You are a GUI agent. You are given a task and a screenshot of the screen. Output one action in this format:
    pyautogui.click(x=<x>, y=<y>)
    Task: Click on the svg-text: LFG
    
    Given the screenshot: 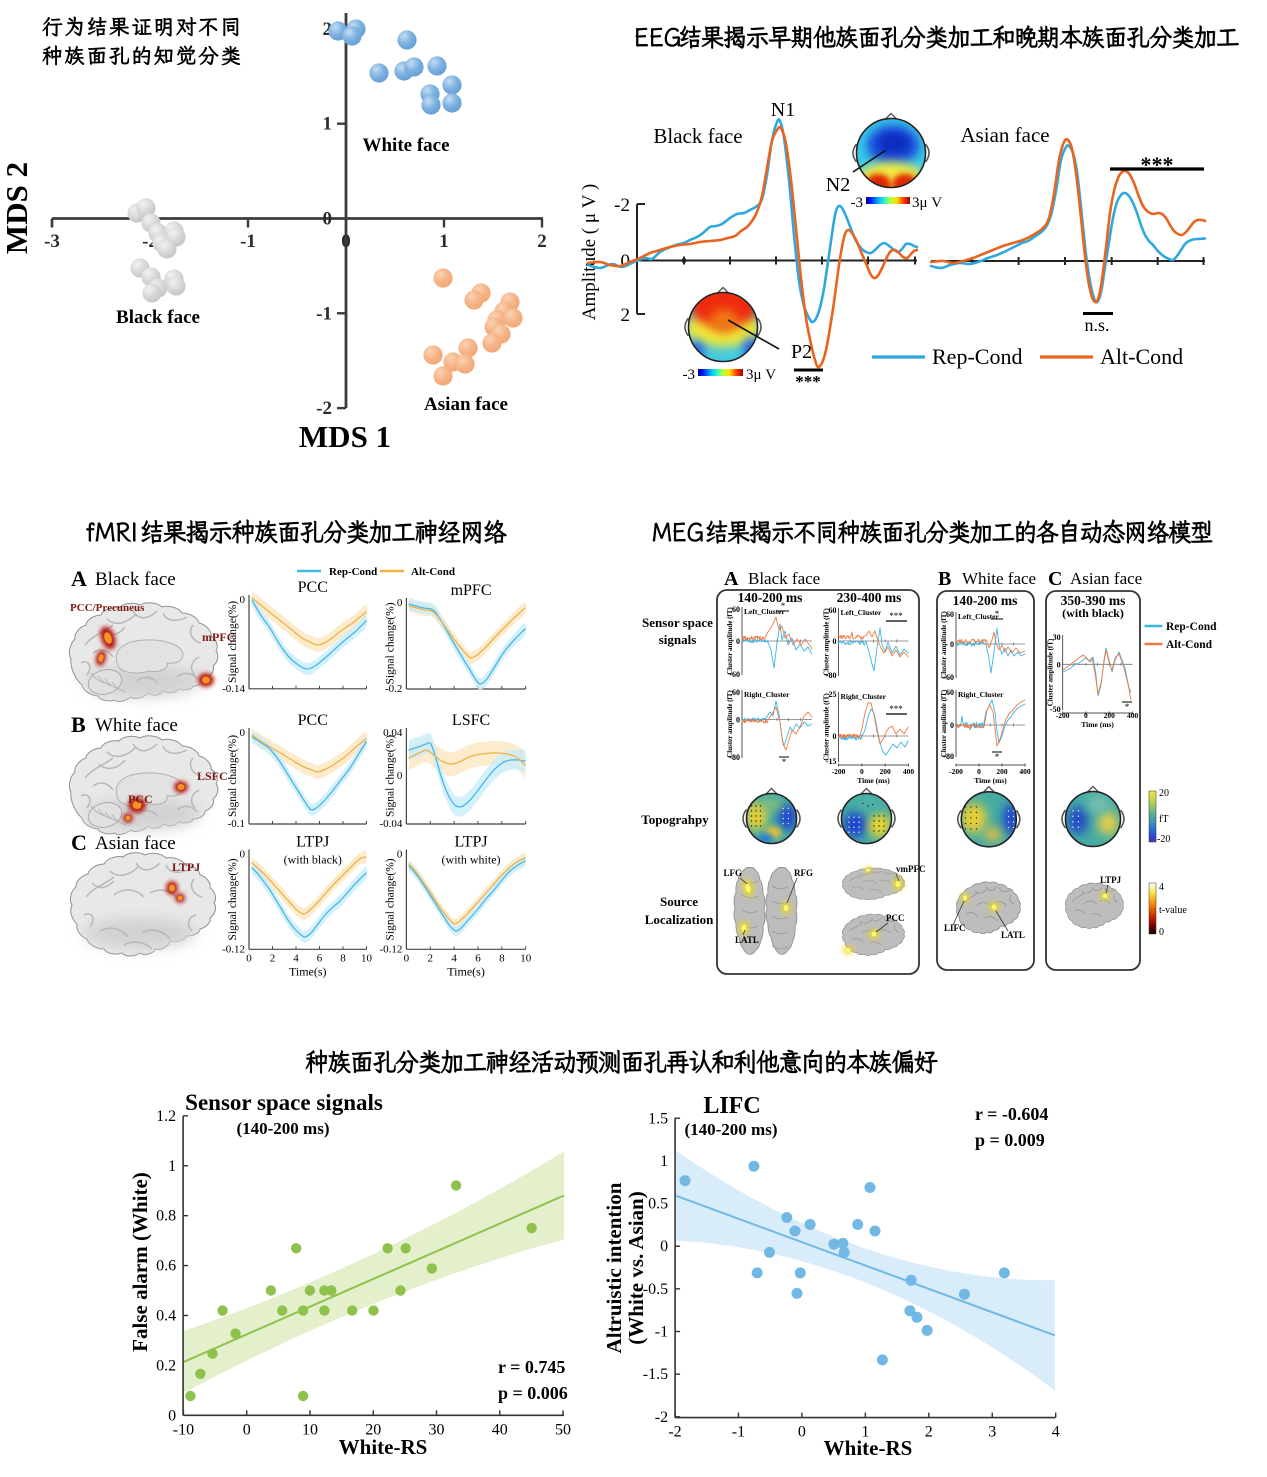 What is the action you would take?
    pyautogui.click(x=732, y=873)
    